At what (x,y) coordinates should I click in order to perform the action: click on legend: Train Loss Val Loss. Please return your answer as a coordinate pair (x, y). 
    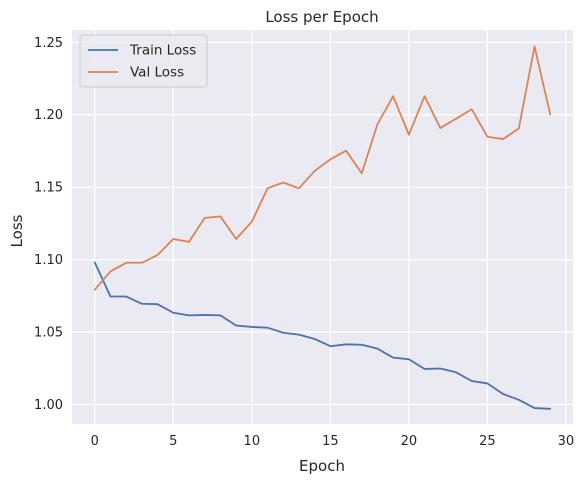
    Looking at the image, I should click on (143, 61).